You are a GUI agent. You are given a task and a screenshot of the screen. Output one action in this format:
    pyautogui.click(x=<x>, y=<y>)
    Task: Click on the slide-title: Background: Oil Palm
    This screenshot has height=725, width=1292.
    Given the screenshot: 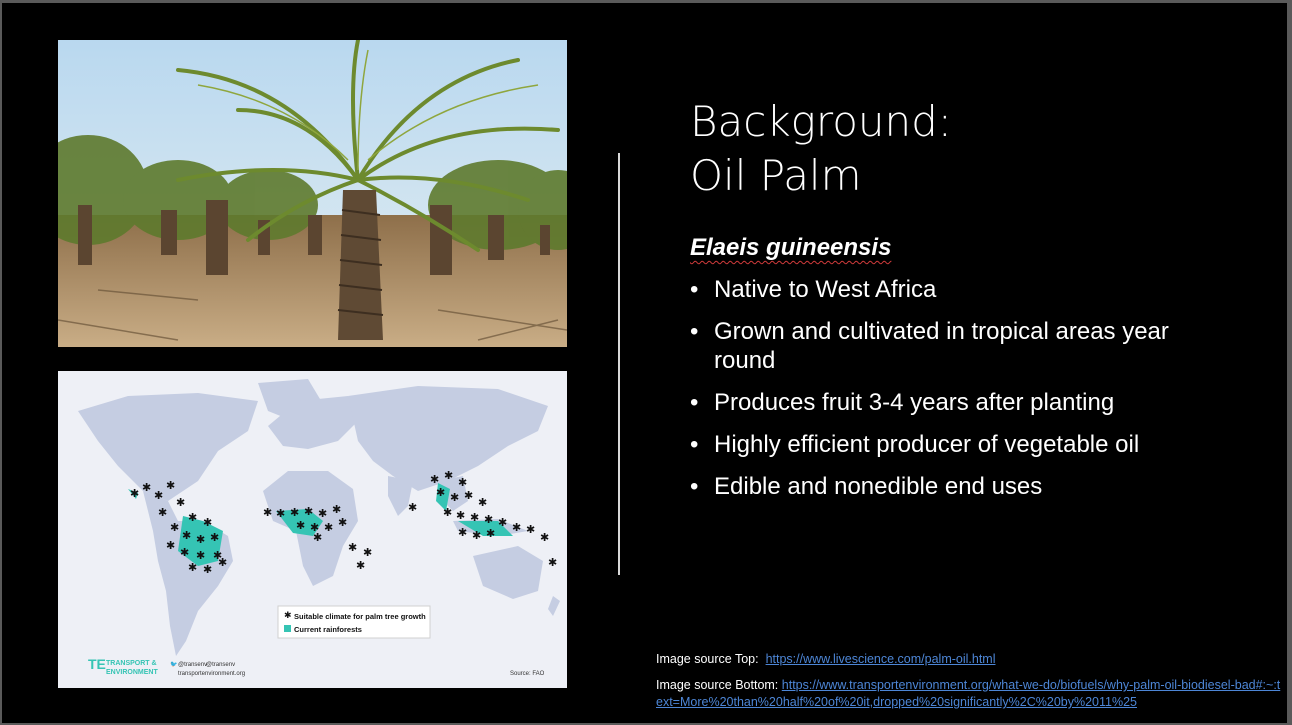 What is the action you would take?
    pyautogui.click(x=970, y=149)
    